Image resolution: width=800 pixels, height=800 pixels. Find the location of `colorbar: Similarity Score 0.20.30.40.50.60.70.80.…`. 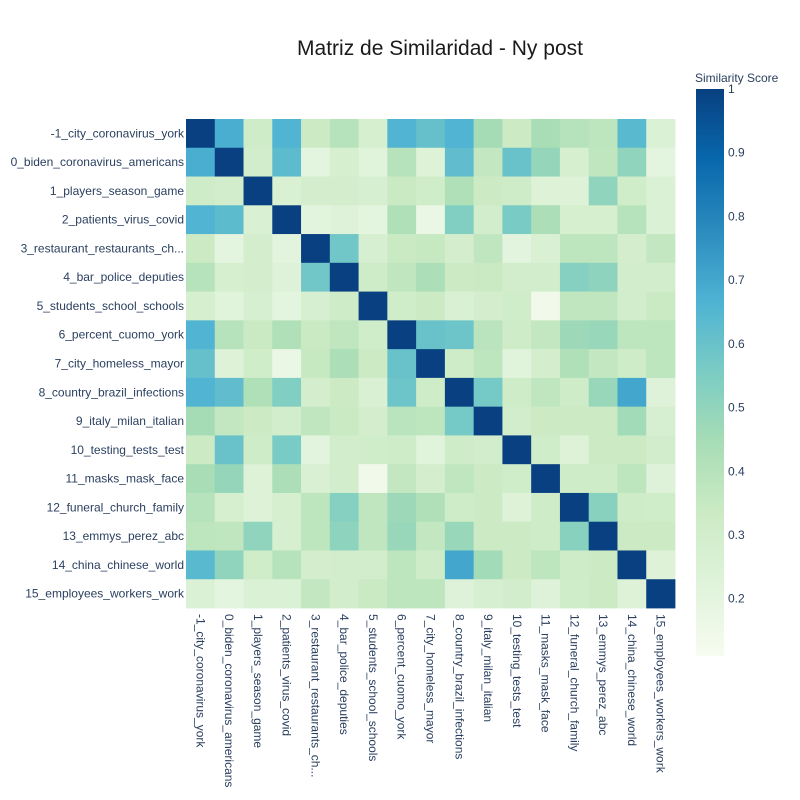

colorbar: Similarity Score 0.20.30.40.50.60.70.80.… is located at coordinates (737, 363).